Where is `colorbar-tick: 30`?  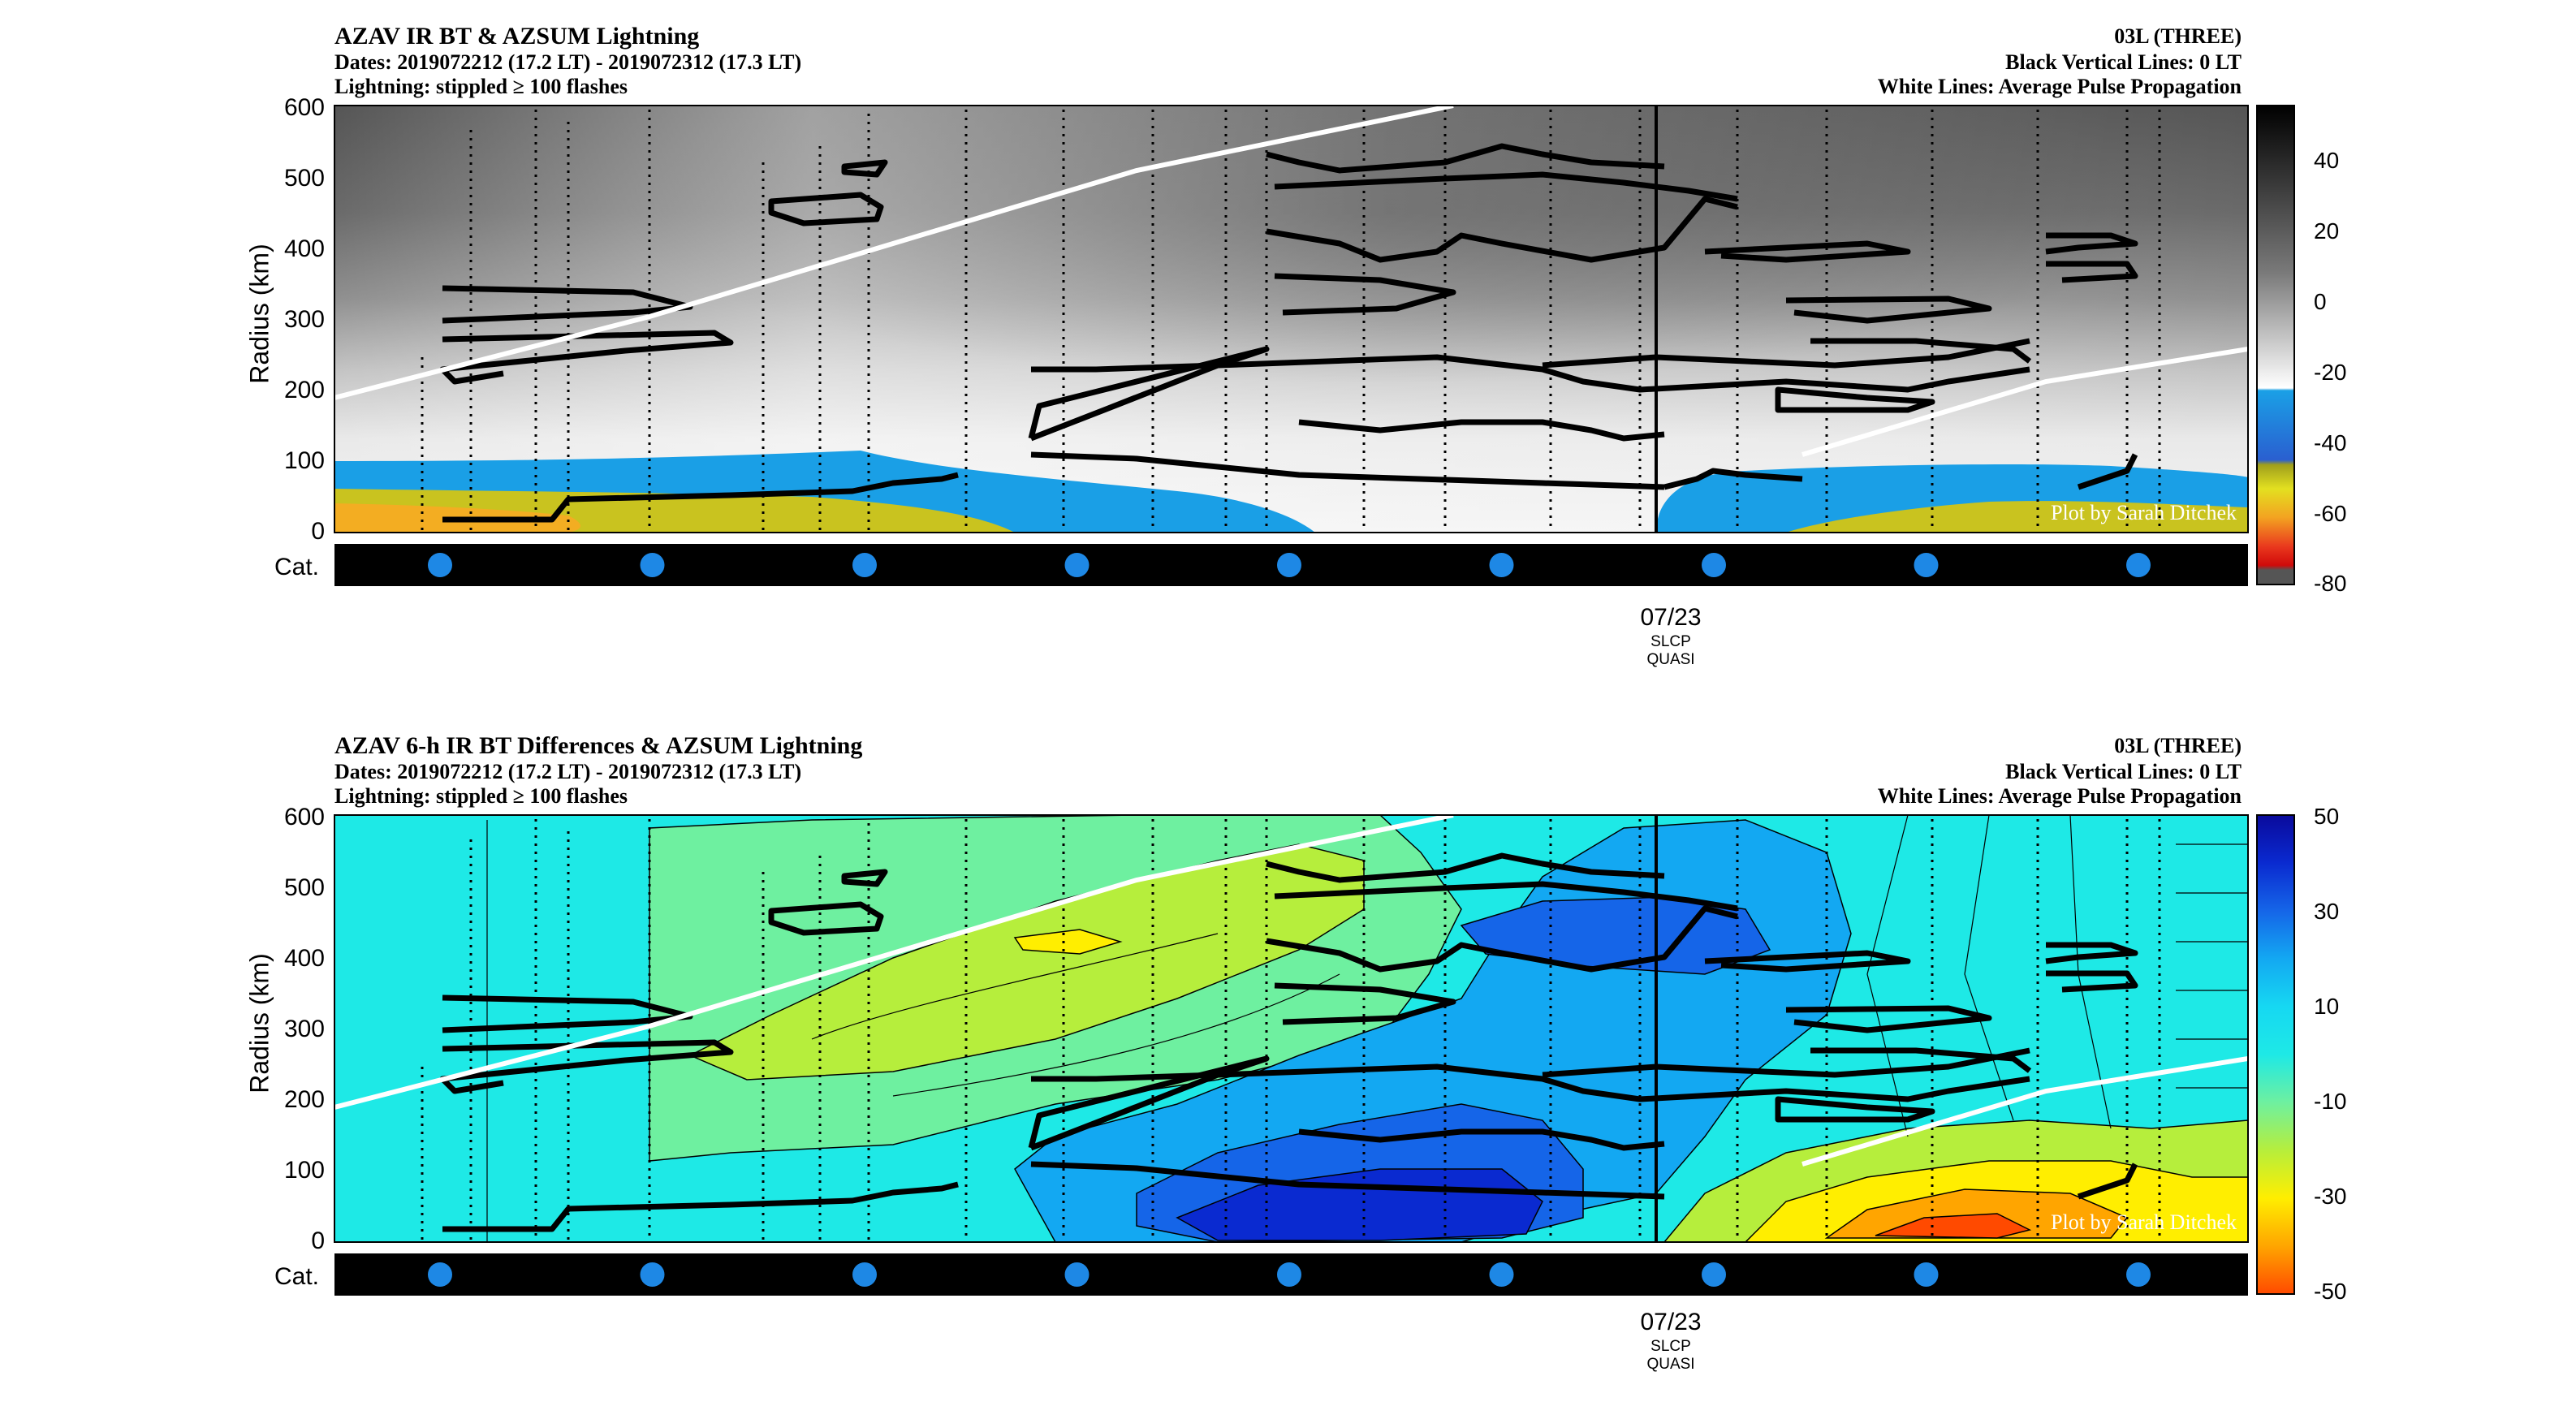
colorbar-tick: 30 is located at coordinates (2327, 911).